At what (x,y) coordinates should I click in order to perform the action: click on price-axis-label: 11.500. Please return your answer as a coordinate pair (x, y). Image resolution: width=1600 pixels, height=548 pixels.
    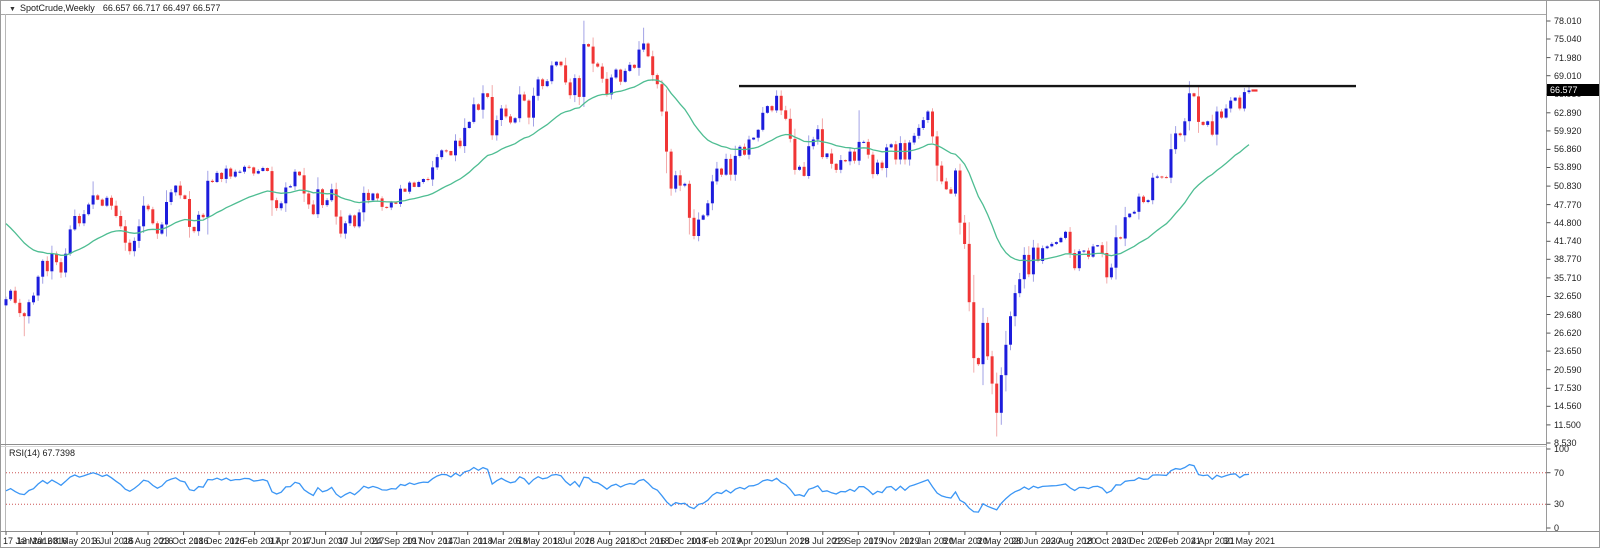
    Looking at the image, I should click on (1567, 425).